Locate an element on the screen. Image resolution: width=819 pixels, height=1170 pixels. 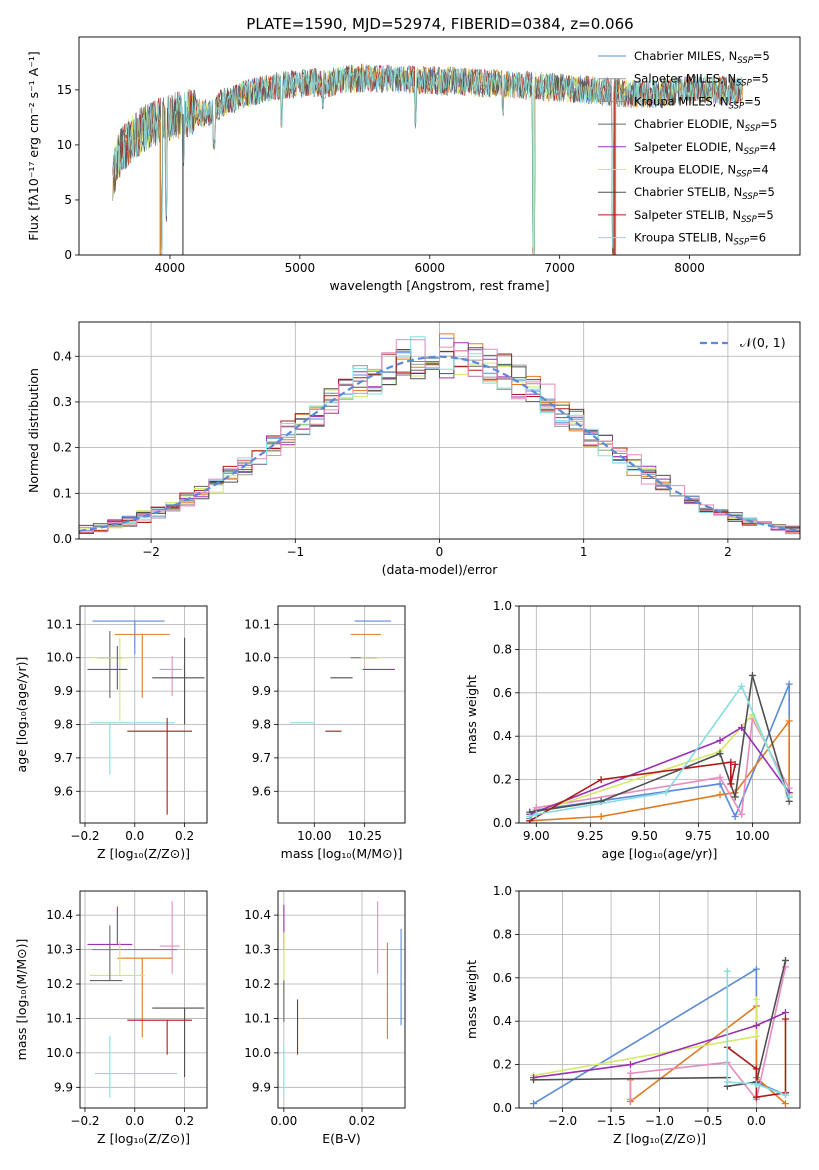
x-tick-label: 7000 is located at coordinates (559, 268).